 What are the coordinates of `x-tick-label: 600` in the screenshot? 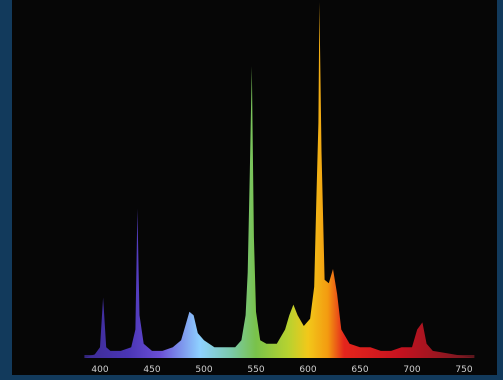 It's located at (307, 370).